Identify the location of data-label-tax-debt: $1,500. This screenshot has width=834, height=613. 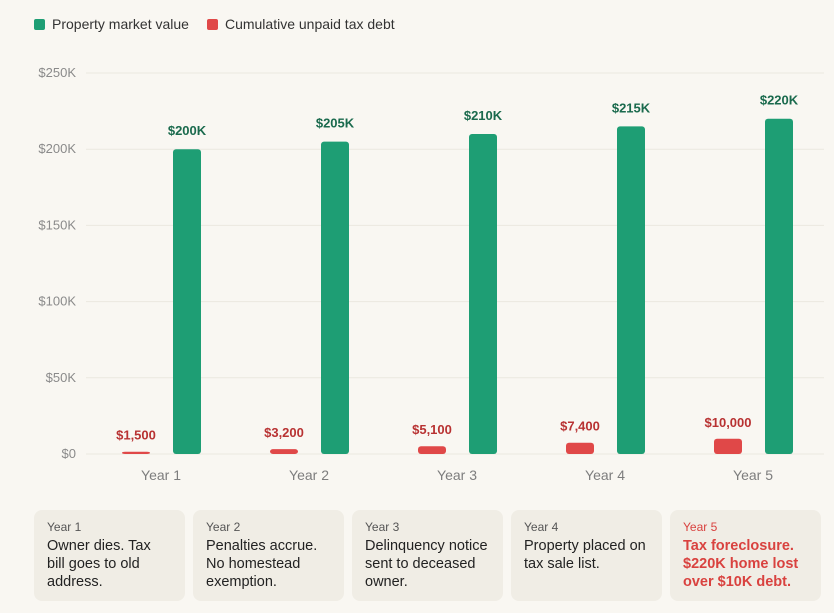
(136, 435).